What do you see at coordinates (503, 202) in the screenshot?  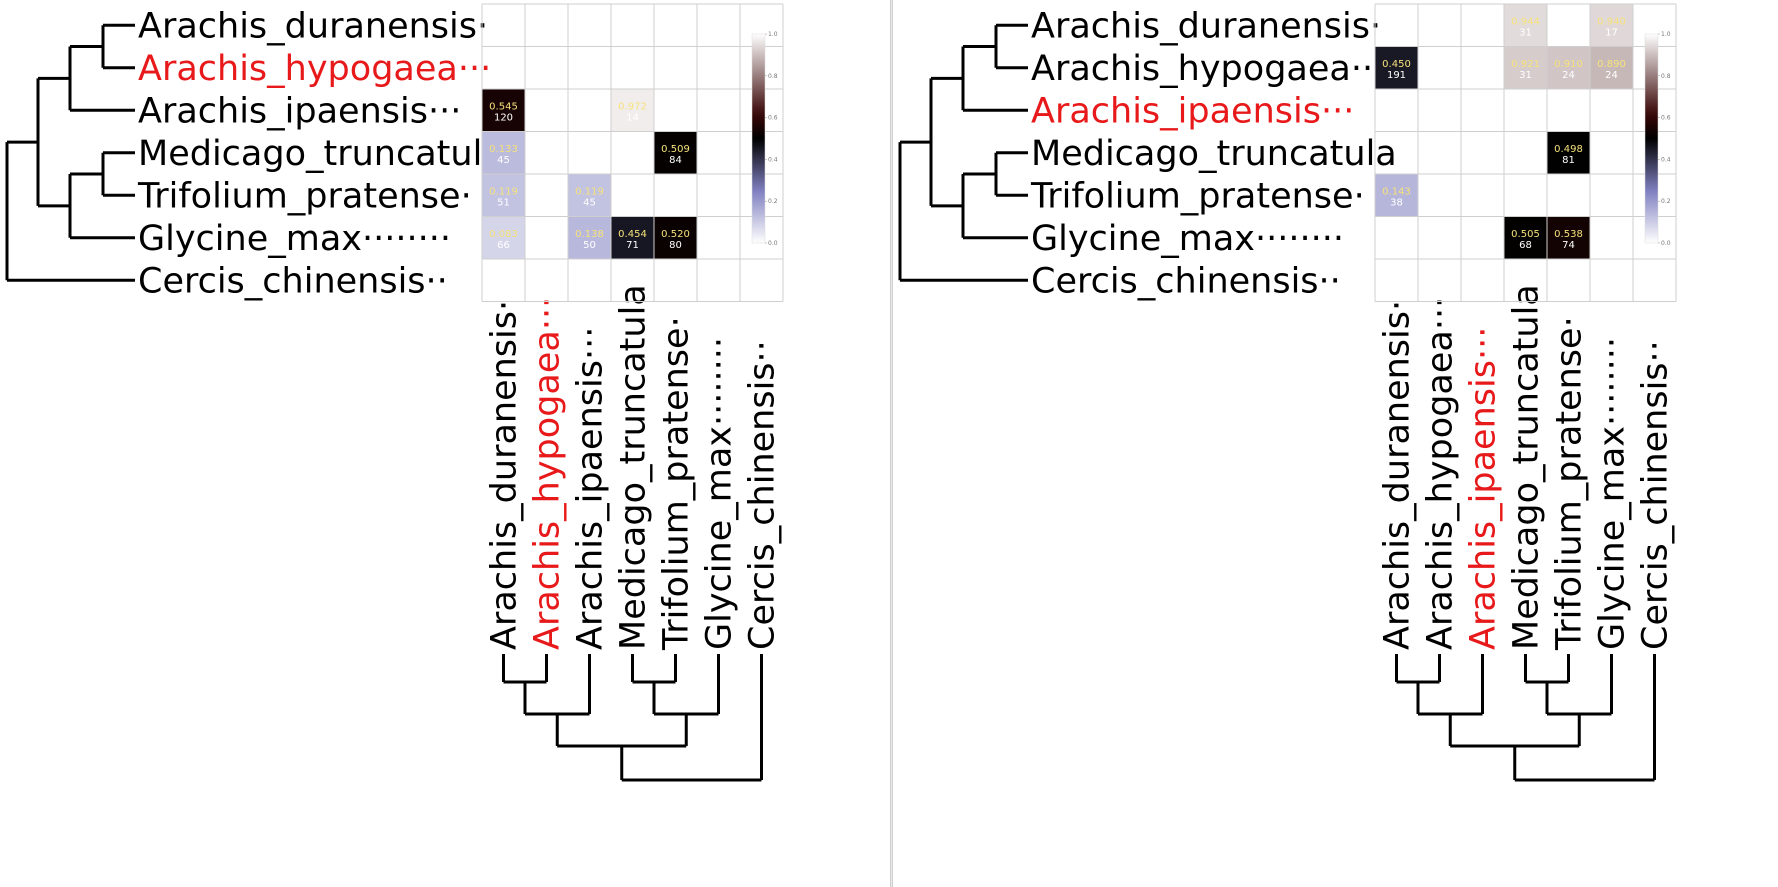 I see `cell-count-label: 51` at bounding box center [503, 202].